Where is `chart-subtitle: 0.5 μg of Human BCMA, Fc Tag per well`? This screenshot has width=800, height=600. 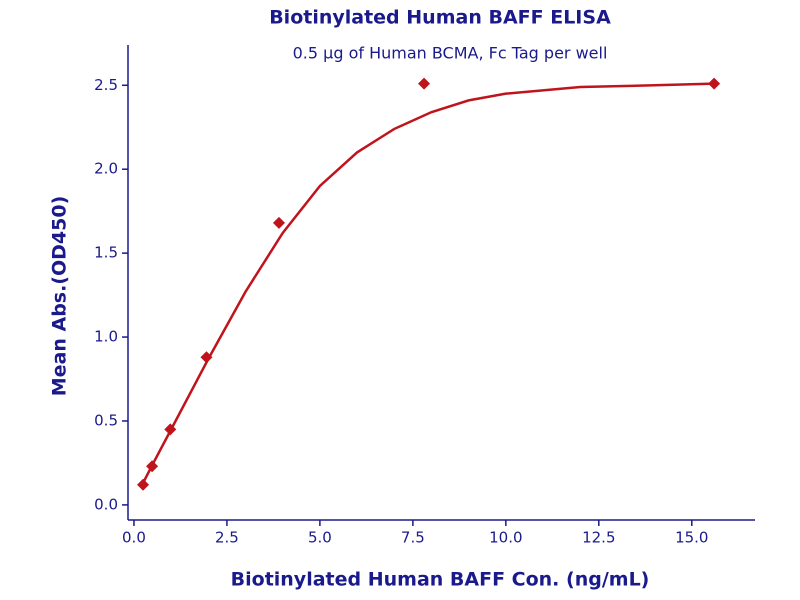
chart-subtitle: 0.5 μg of Human BCMA, Fc Tag per well is located at coordinates (450, 53).